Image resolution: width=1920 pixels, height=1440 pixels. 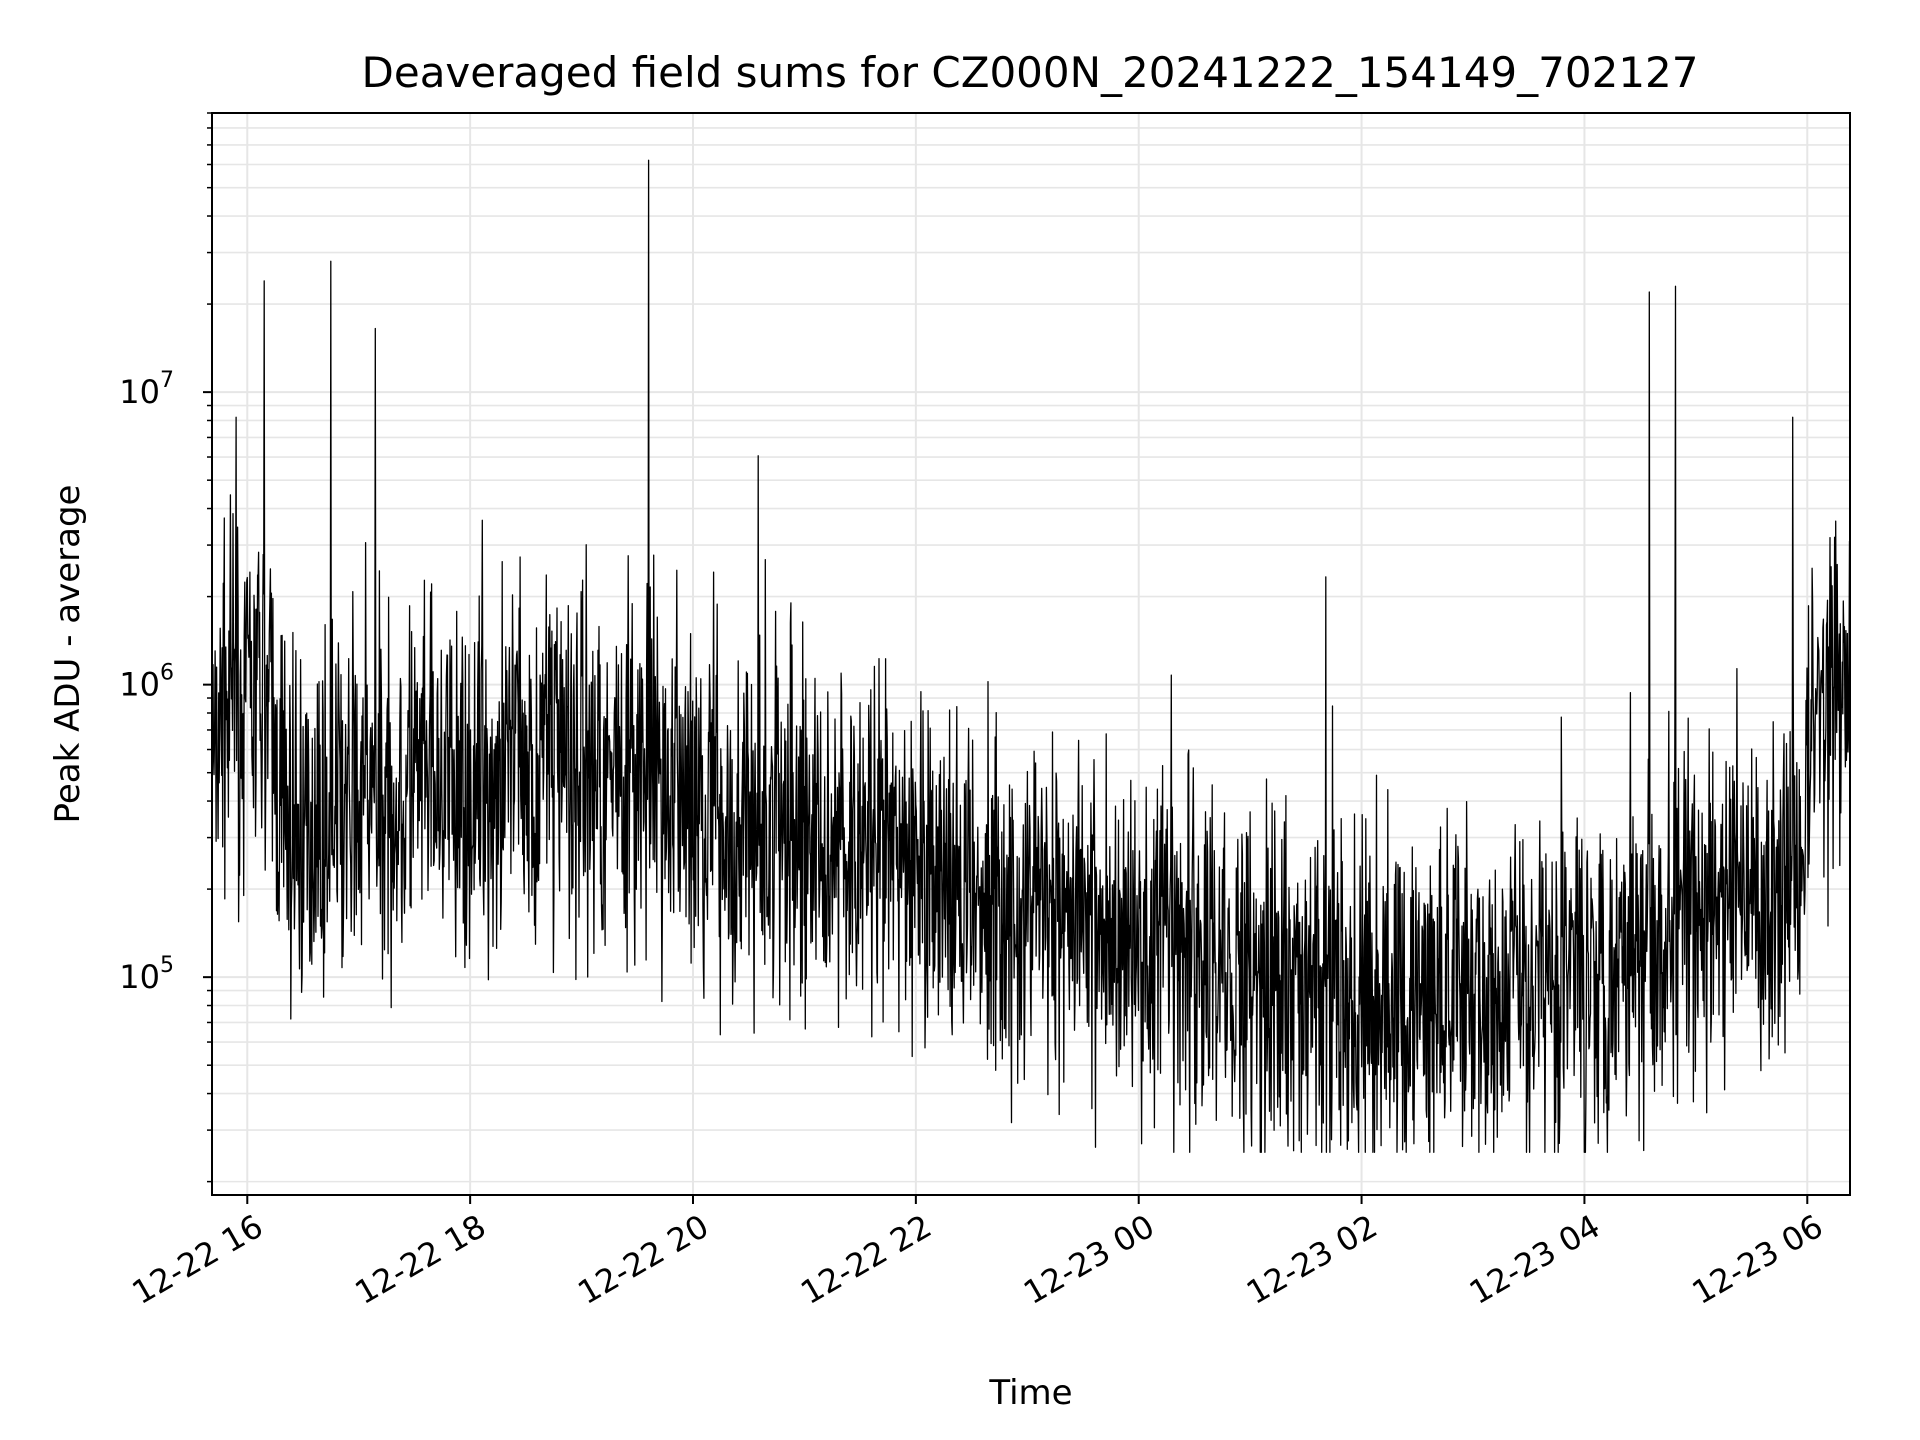 What do you see at coordinates (146, 389) in the screenshot?
I see `y-tick-label: 10⁷` at bounding box center [146, 389].